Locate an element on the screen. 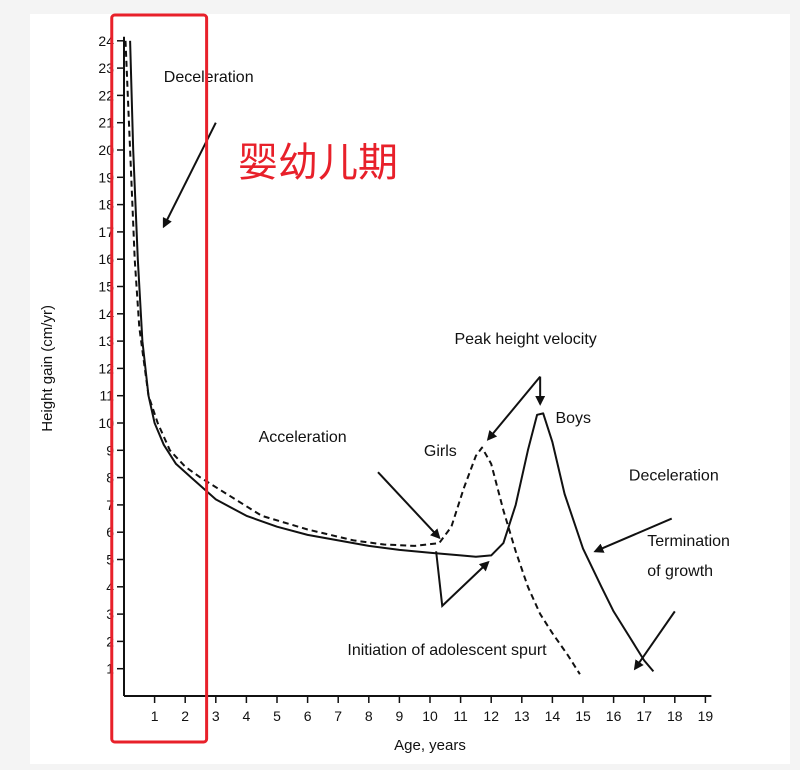  x-tick-label: 2 is located at coordinates (185, 716).